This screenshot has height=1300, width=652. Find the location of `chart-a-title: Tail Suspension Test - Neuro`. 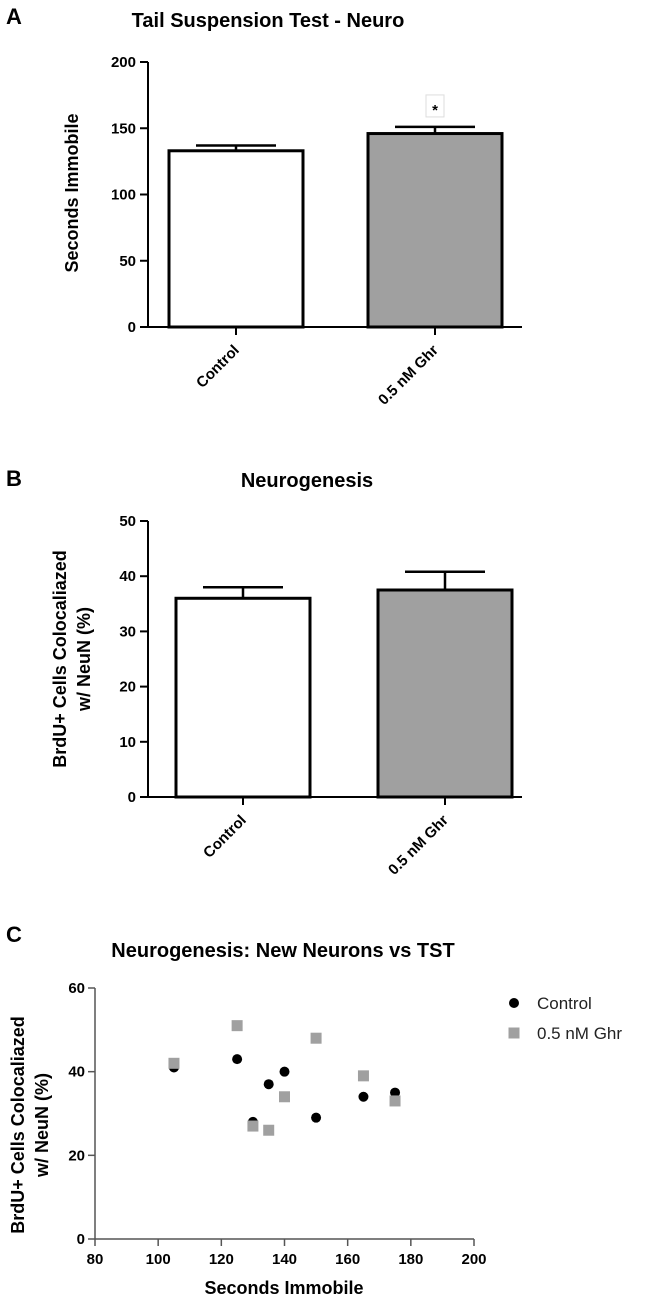

chart-a-title: Tail Suspension Test - Neuro is located at coordinates (268, 21).